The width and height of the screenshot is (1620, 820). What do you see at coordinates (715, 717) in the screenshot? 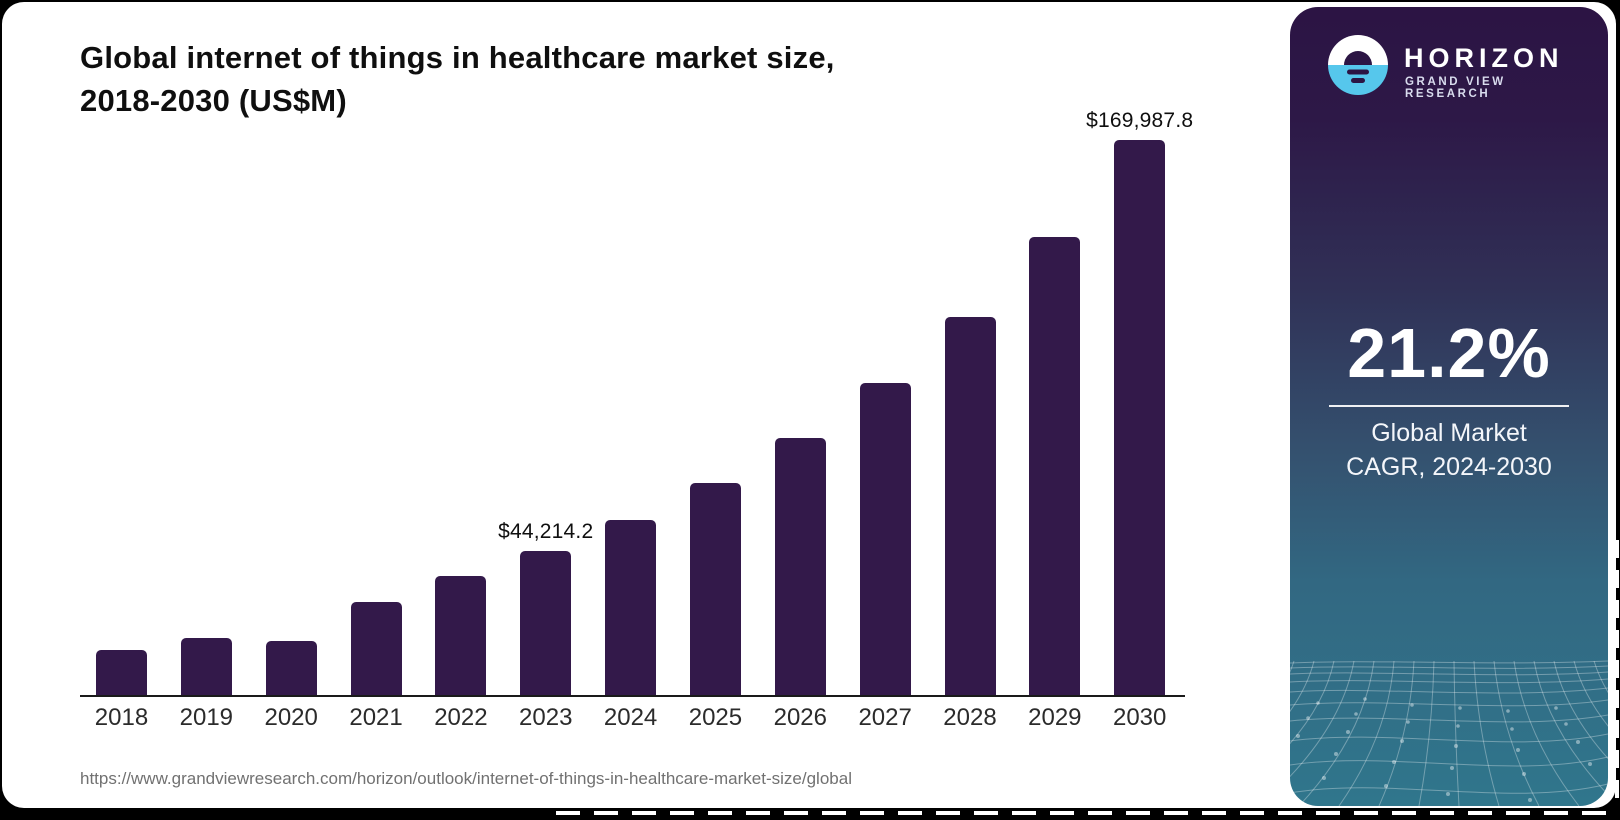
I see `x-tick-label: 2025` at bounding box center [715, 717].